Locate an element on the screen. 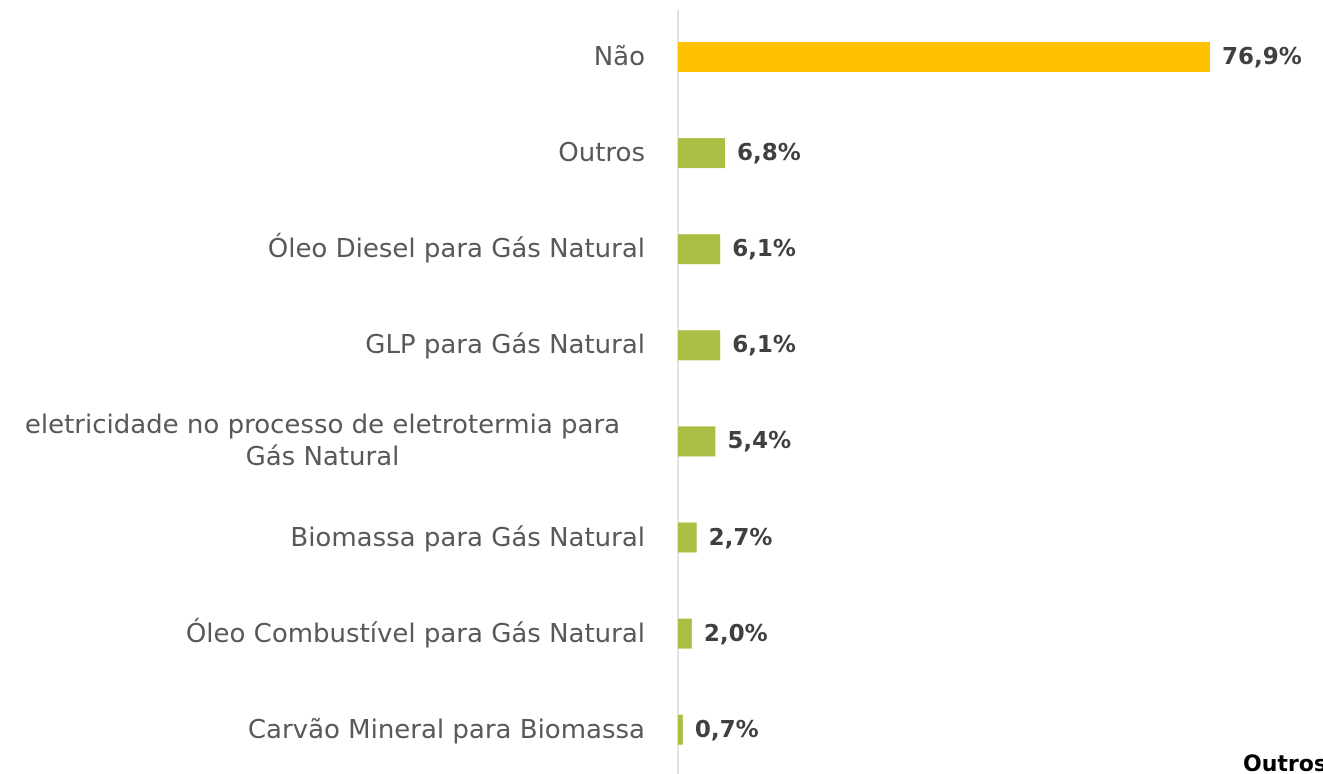 The image size is (1323, 774). category-label: Carvão Mineral para Biomassa is located at coordinates (446, 729).